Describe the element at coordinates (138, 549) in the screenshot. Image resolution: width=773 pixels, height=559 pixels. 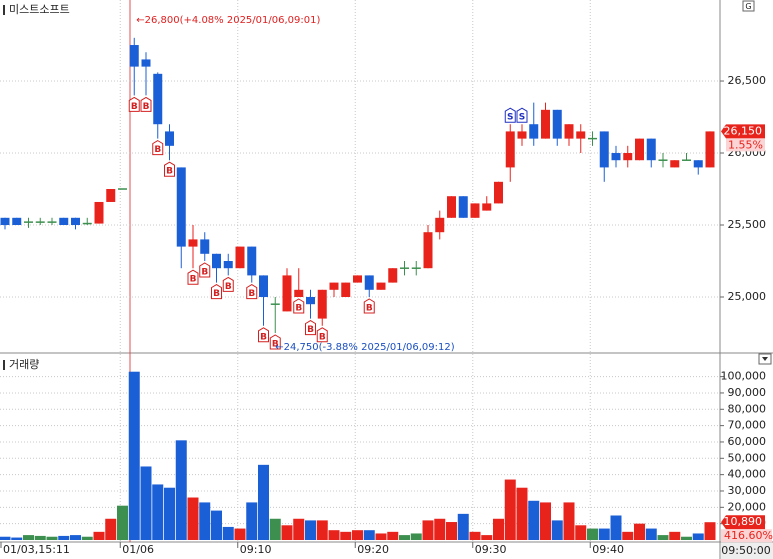
I see `x-tick-label: 01/06` at that location.